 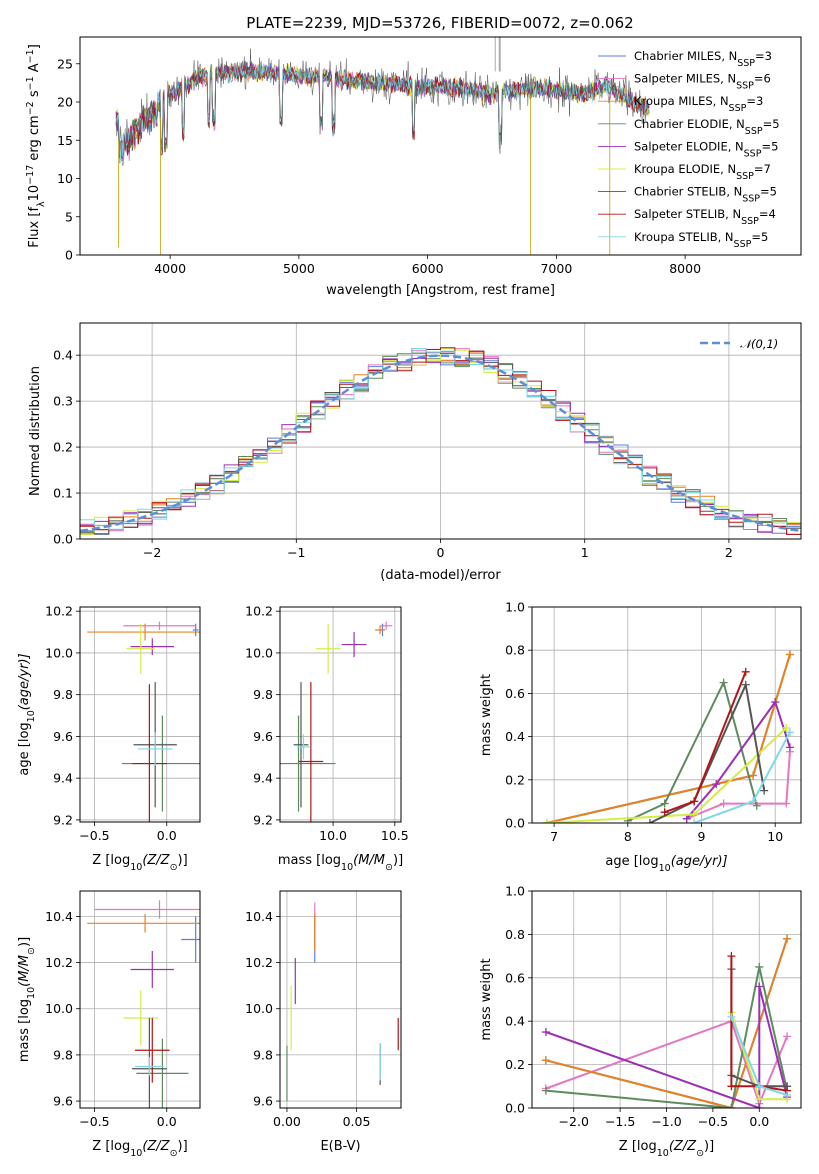 What do you see at coordinates (440, 443) in the screenshot?
I see `normal-reference-curve` at bounding box center [440, 443].